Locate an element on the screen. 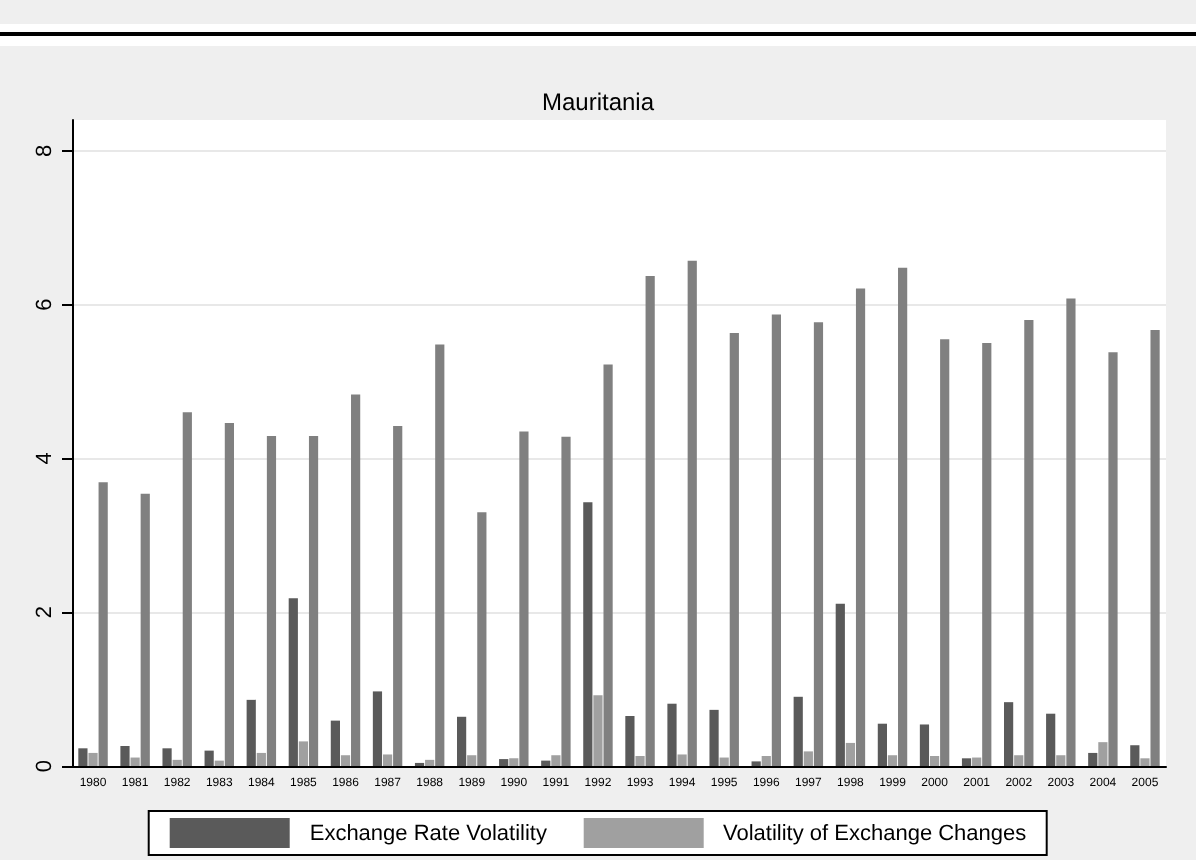 Image resolution: width=1196 pixels, height=860 pixels. y-tick-label: 2 is located at coordinates (45, 612).